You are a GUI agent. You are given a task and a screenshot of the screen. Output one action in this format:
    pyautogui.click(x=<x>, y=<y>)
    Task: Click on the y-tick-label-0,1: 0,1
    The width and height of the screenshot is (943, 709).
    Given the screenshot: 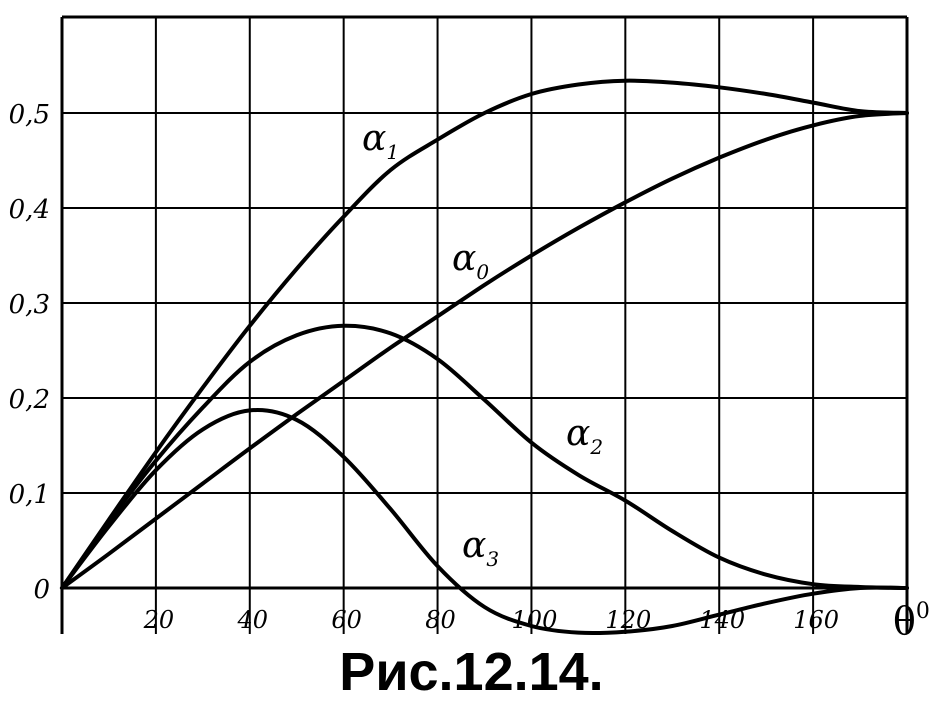 What is the action you would take?
    pyautogui.click(x=29, y=495)
    